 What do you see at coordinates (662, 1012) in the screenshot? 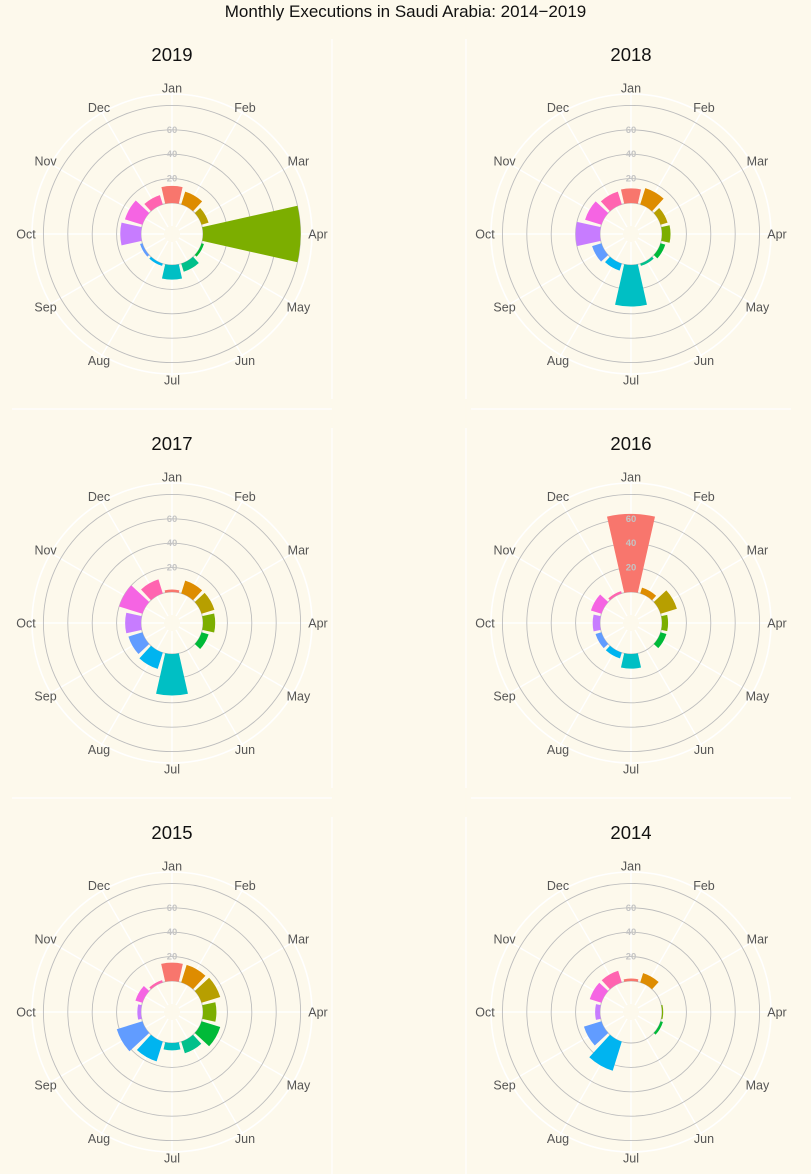
I see `bar-2014-apr` at bounding box center [662, 1012].